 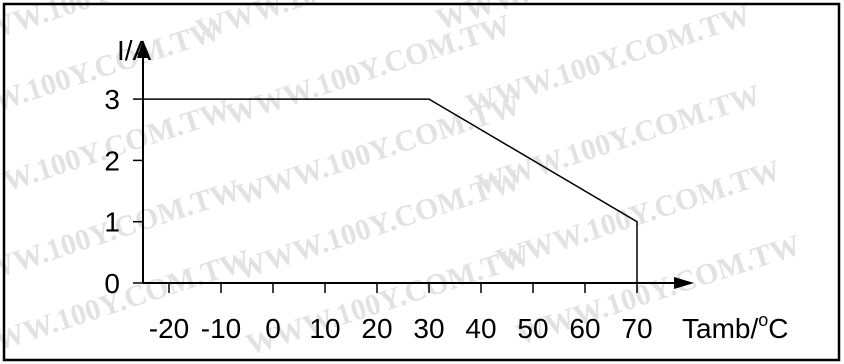 What do you see at coordinates (273, 328) in the screenshot?
I see `x-tick-label: 0` at bounding box center [273, 328].